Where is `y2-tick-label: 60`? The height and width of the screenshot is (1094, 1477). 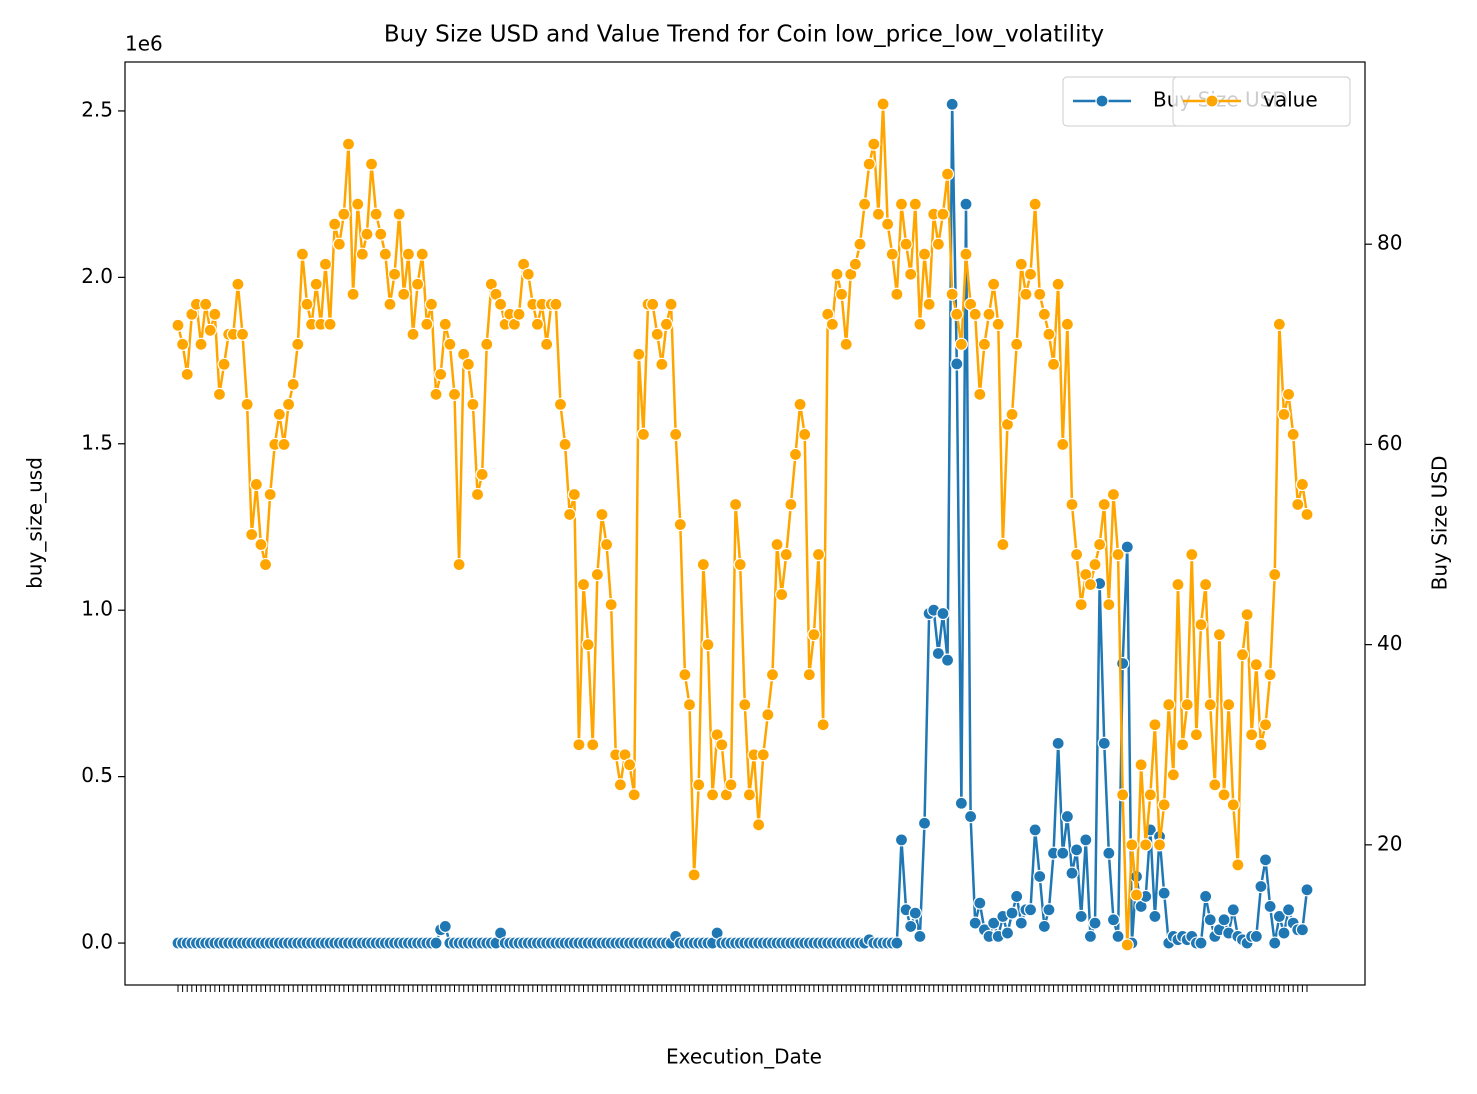
y2-tick-label: 60 is located at coordinates (1389, 443).